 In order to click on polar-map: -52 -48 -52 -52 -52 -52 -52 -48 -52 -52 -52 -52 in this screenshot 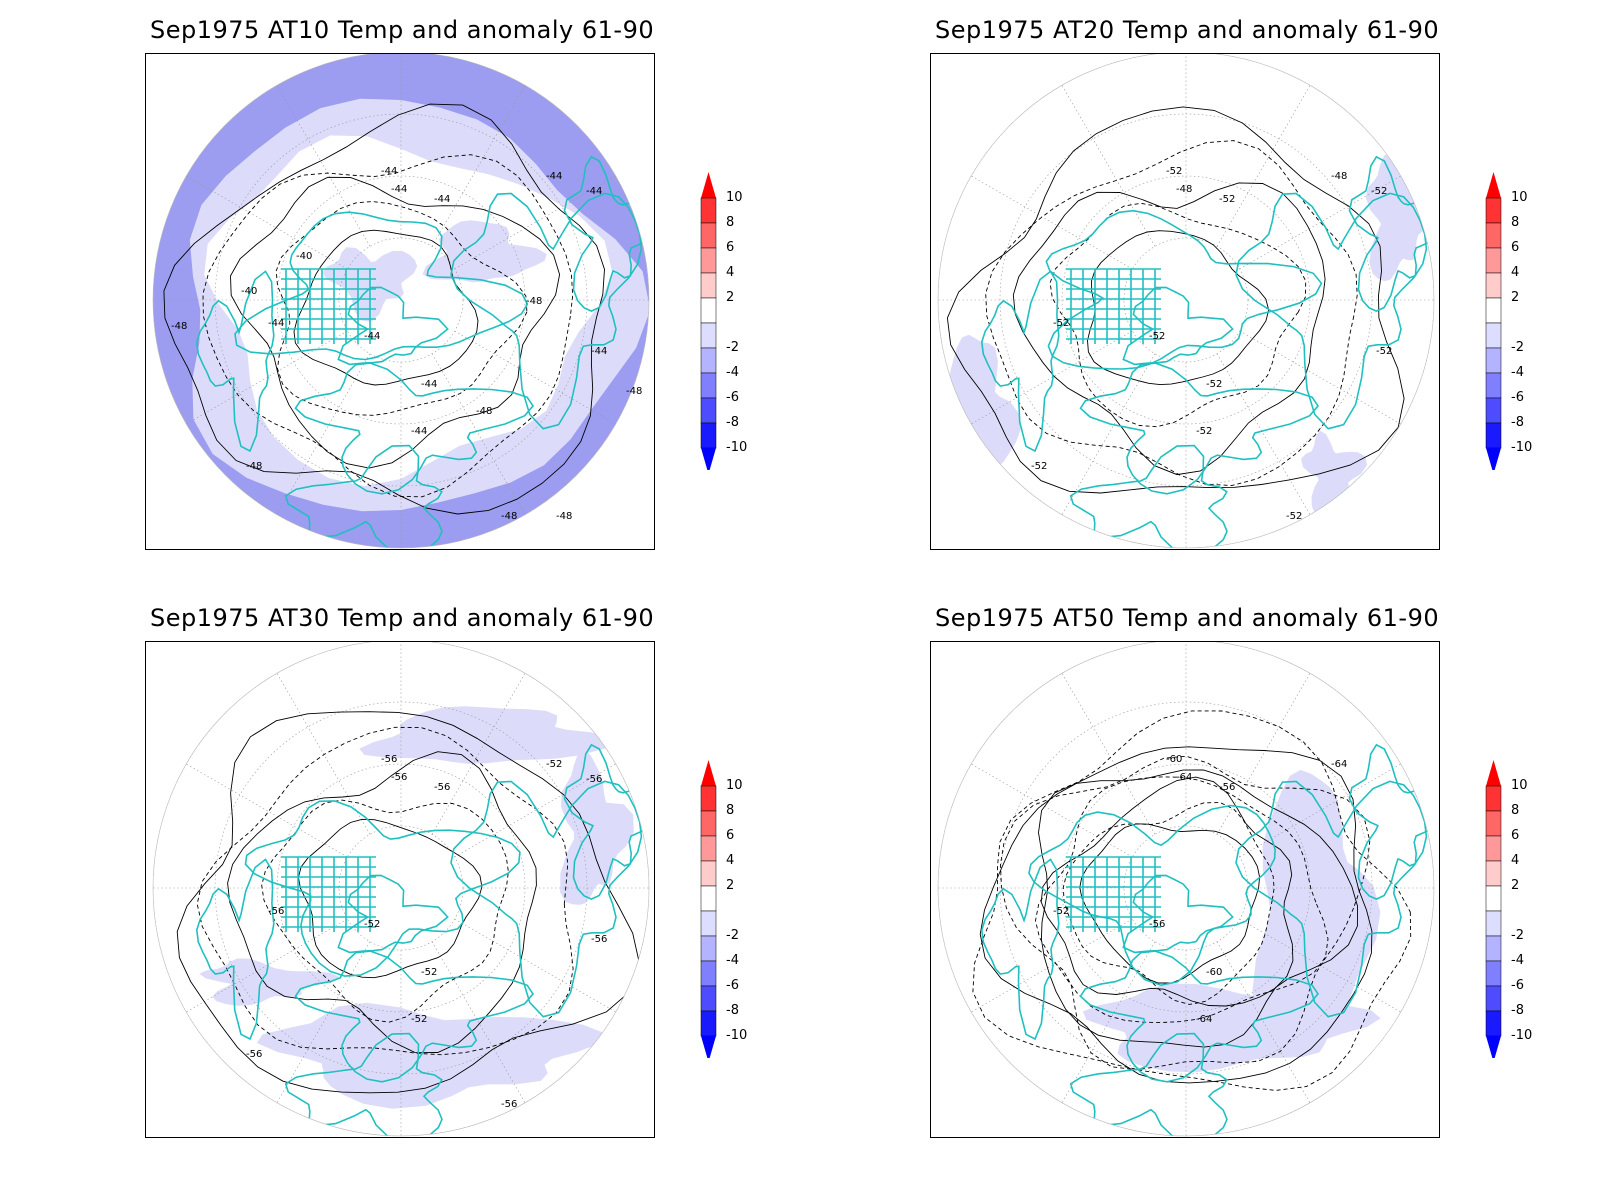, I will do `click(1185, 301)`.